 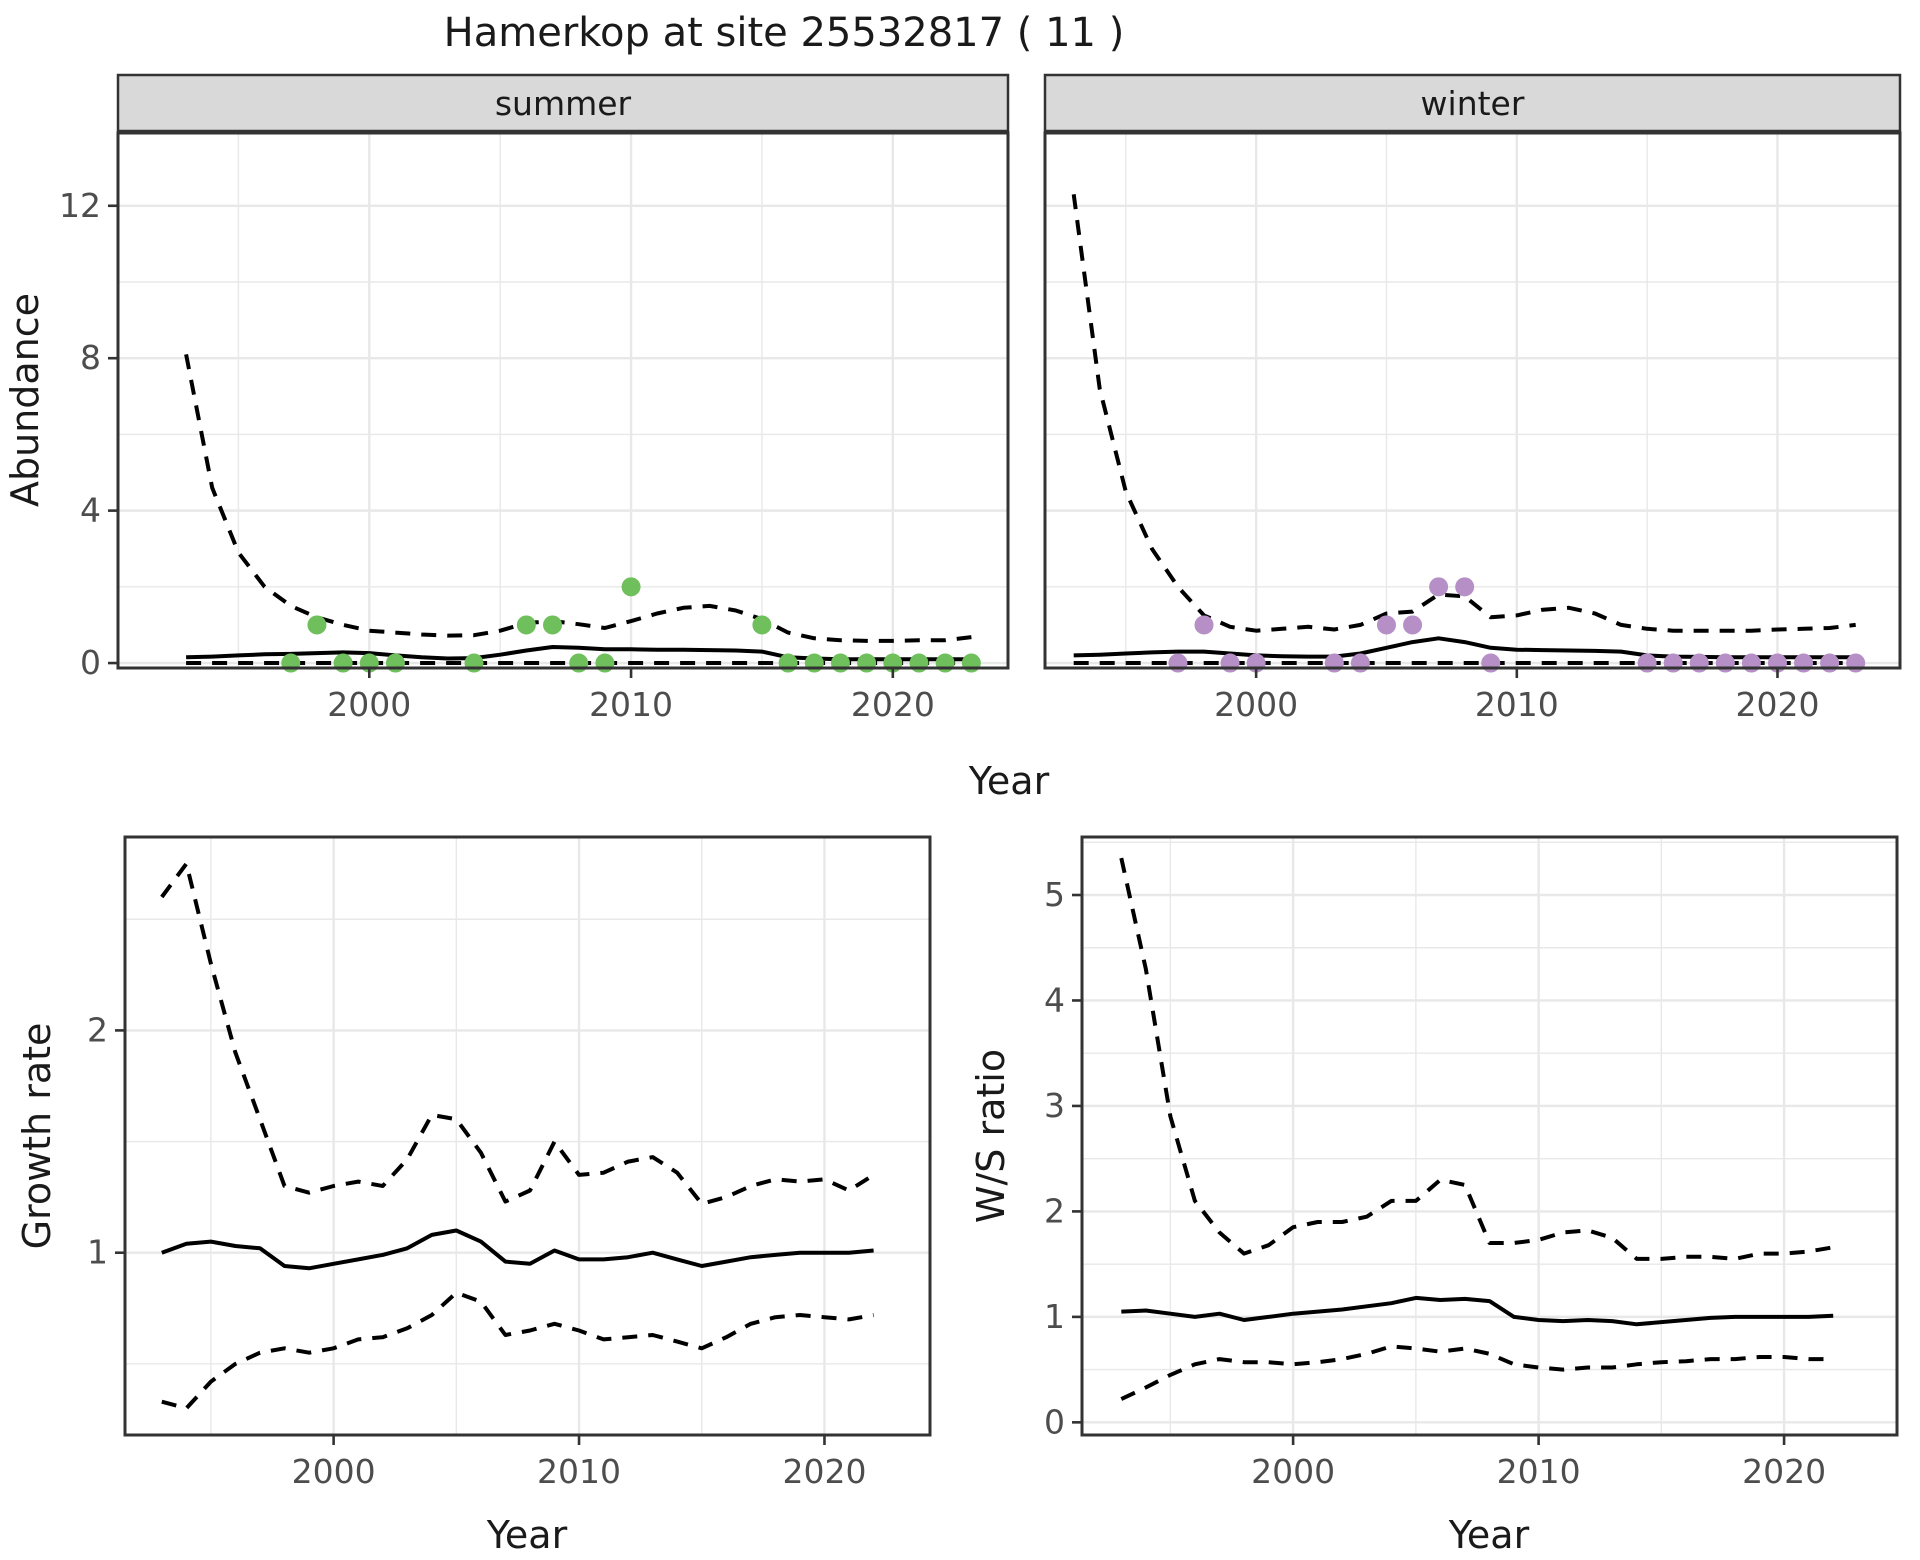 I want to click on abundance-y-axis-title: Abundance, so click(x=25, y=400).